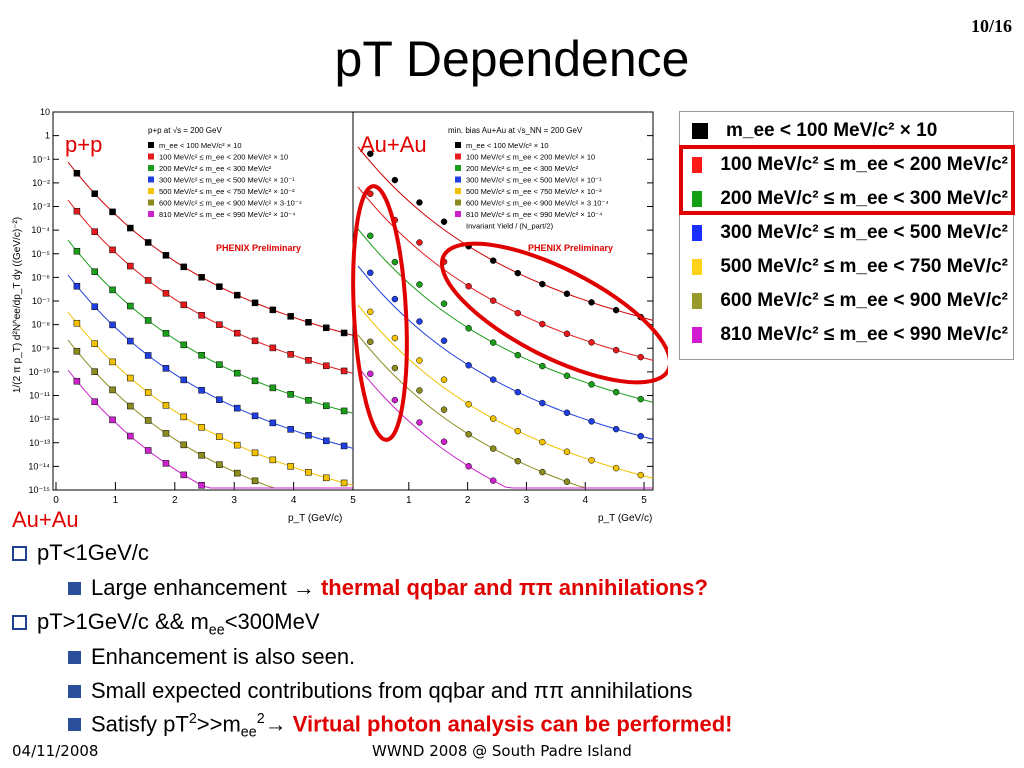 The image size is (1024, 768). Describe the element at coordinates (512, 59) in the screenshot. I see `slide-title: pT Dependence` at that location.